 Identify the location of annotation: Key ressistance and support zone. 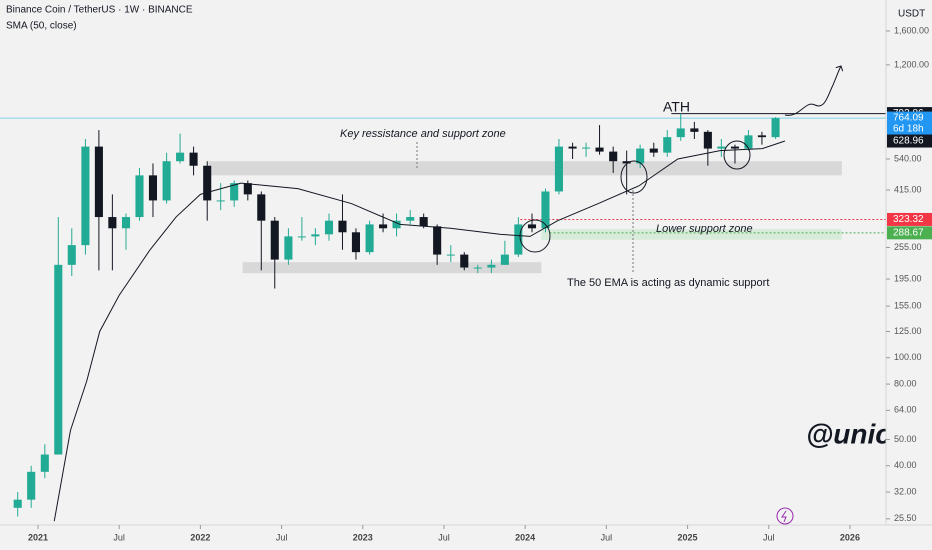
(423, 134).